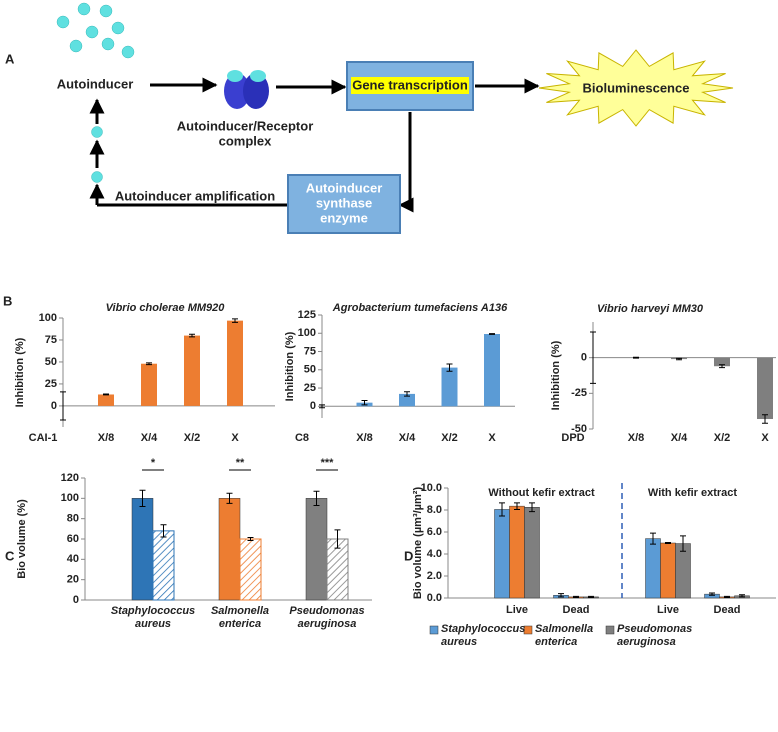  I want to click on y-tick-label: -25, so click(579, 393).